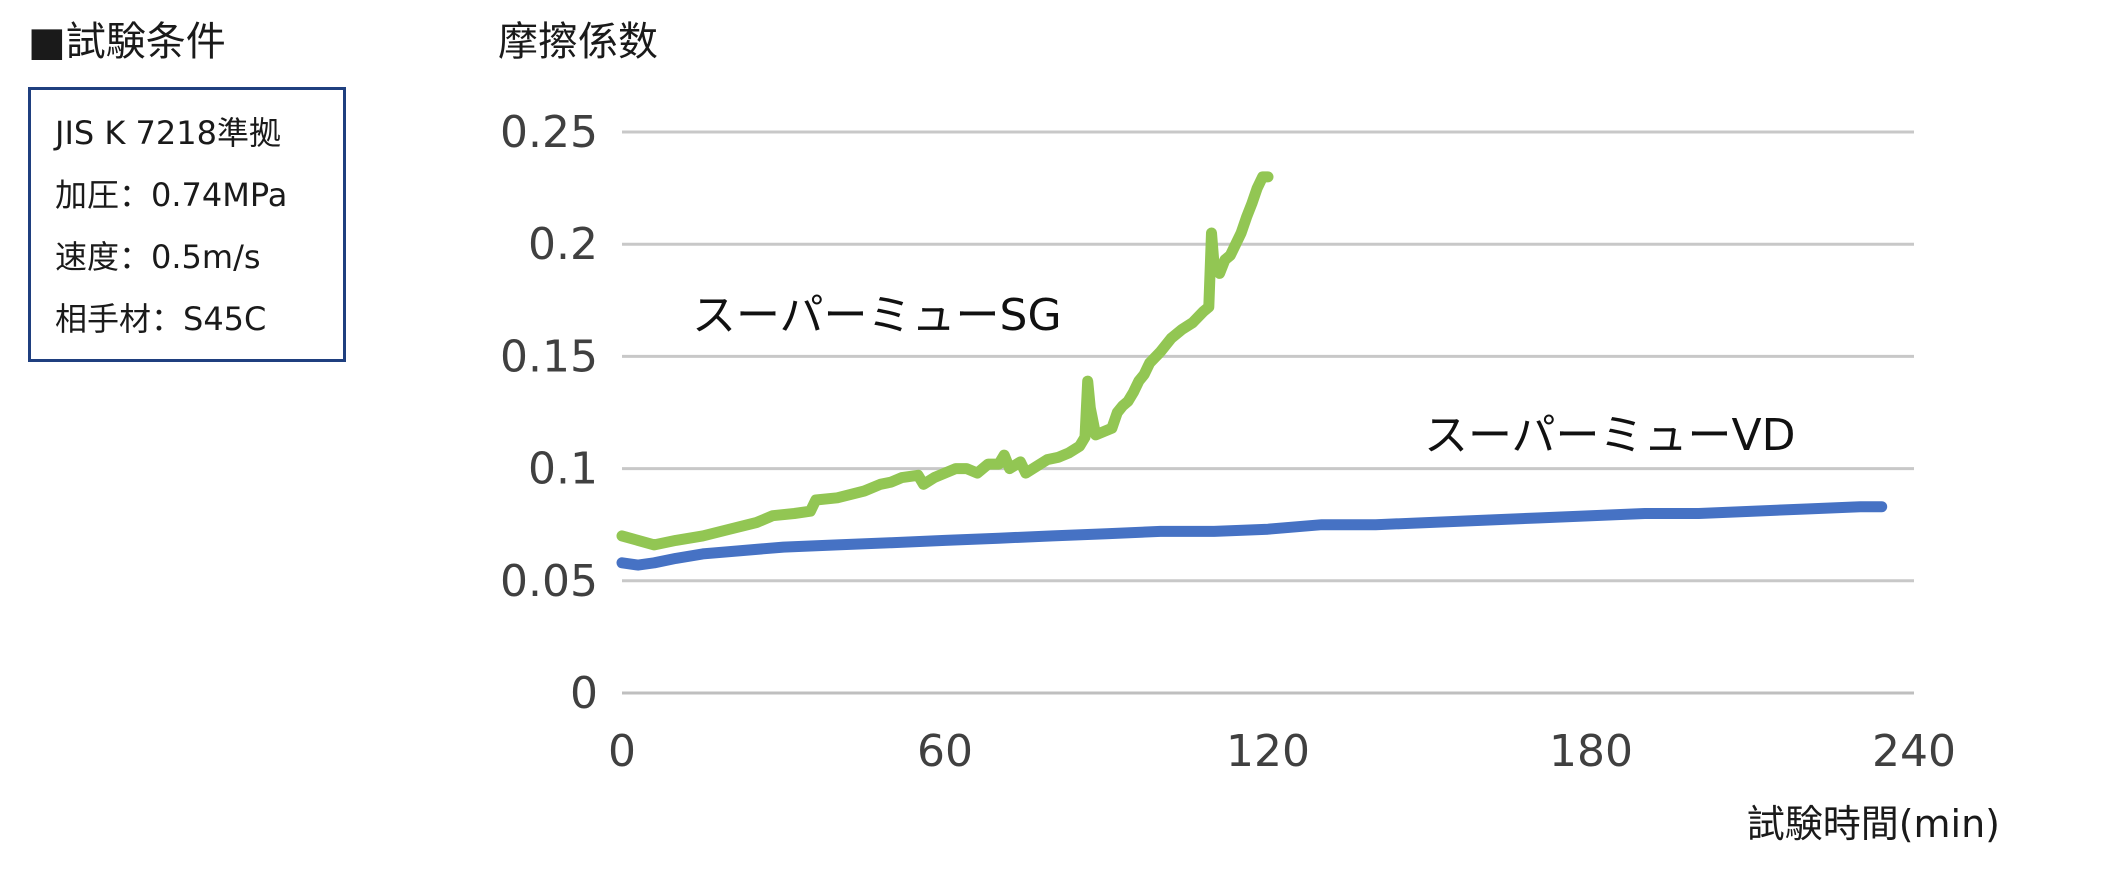  What do you see at coordinates (549, 132) in the screenshot?
I see `y-tick-label: 0.25` at bounding box center [549, 132].